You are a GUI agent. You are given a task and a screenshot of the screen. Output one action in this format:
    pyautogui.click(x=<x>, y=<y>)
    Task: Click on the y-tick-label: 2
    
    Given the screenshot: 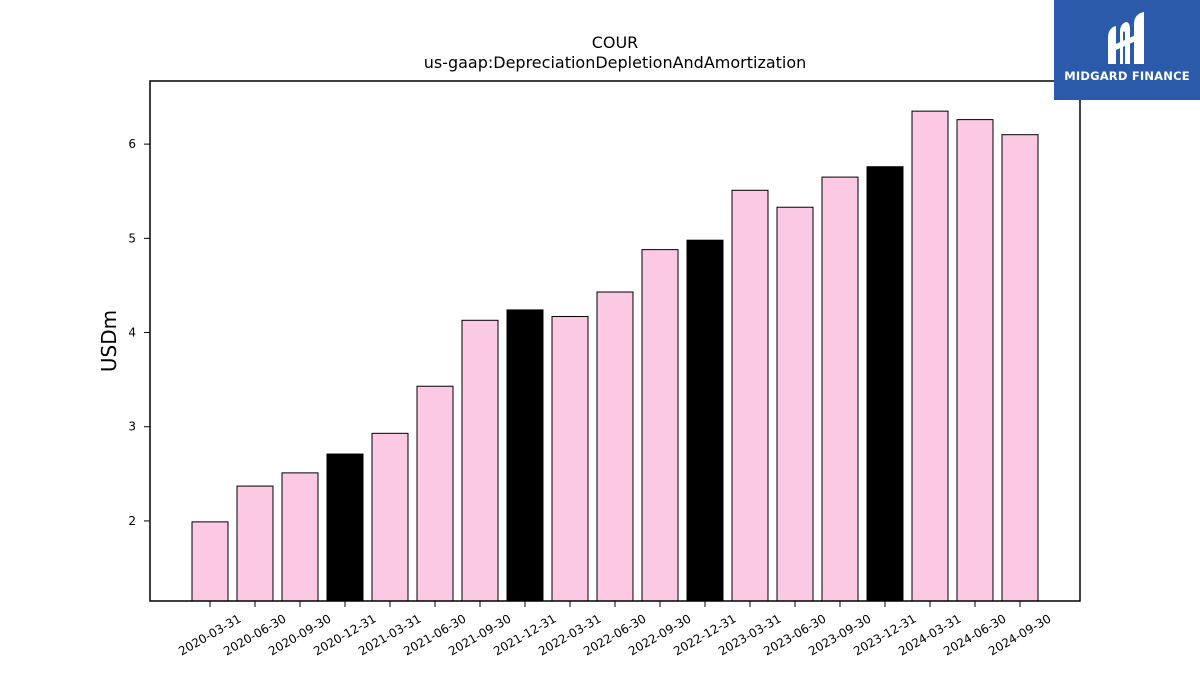 What is the action you would take?
    pyautogui.click(x=132, y=521)
    